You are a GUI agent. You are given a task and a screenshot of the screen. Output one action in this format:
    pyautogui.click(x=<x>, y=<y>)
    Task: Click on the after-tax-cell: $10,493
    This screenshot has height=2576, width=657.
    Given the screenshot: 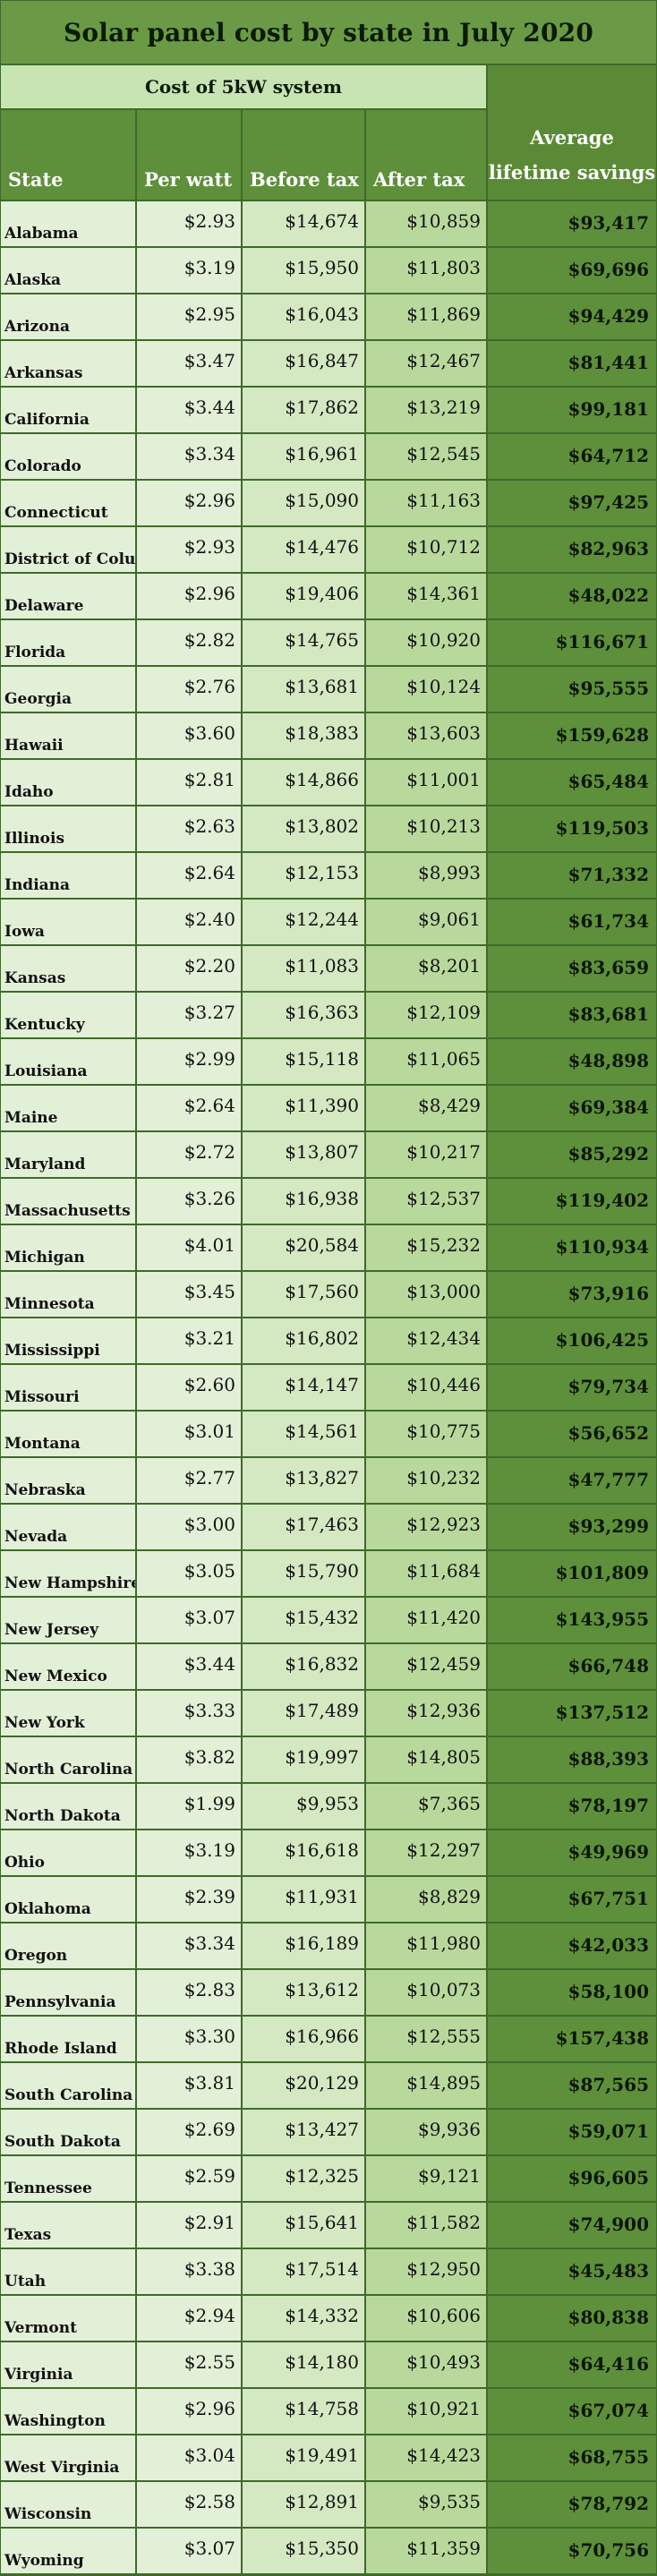 What is the action you would take?
    pyautogui.click(x=427, y=2365)
    